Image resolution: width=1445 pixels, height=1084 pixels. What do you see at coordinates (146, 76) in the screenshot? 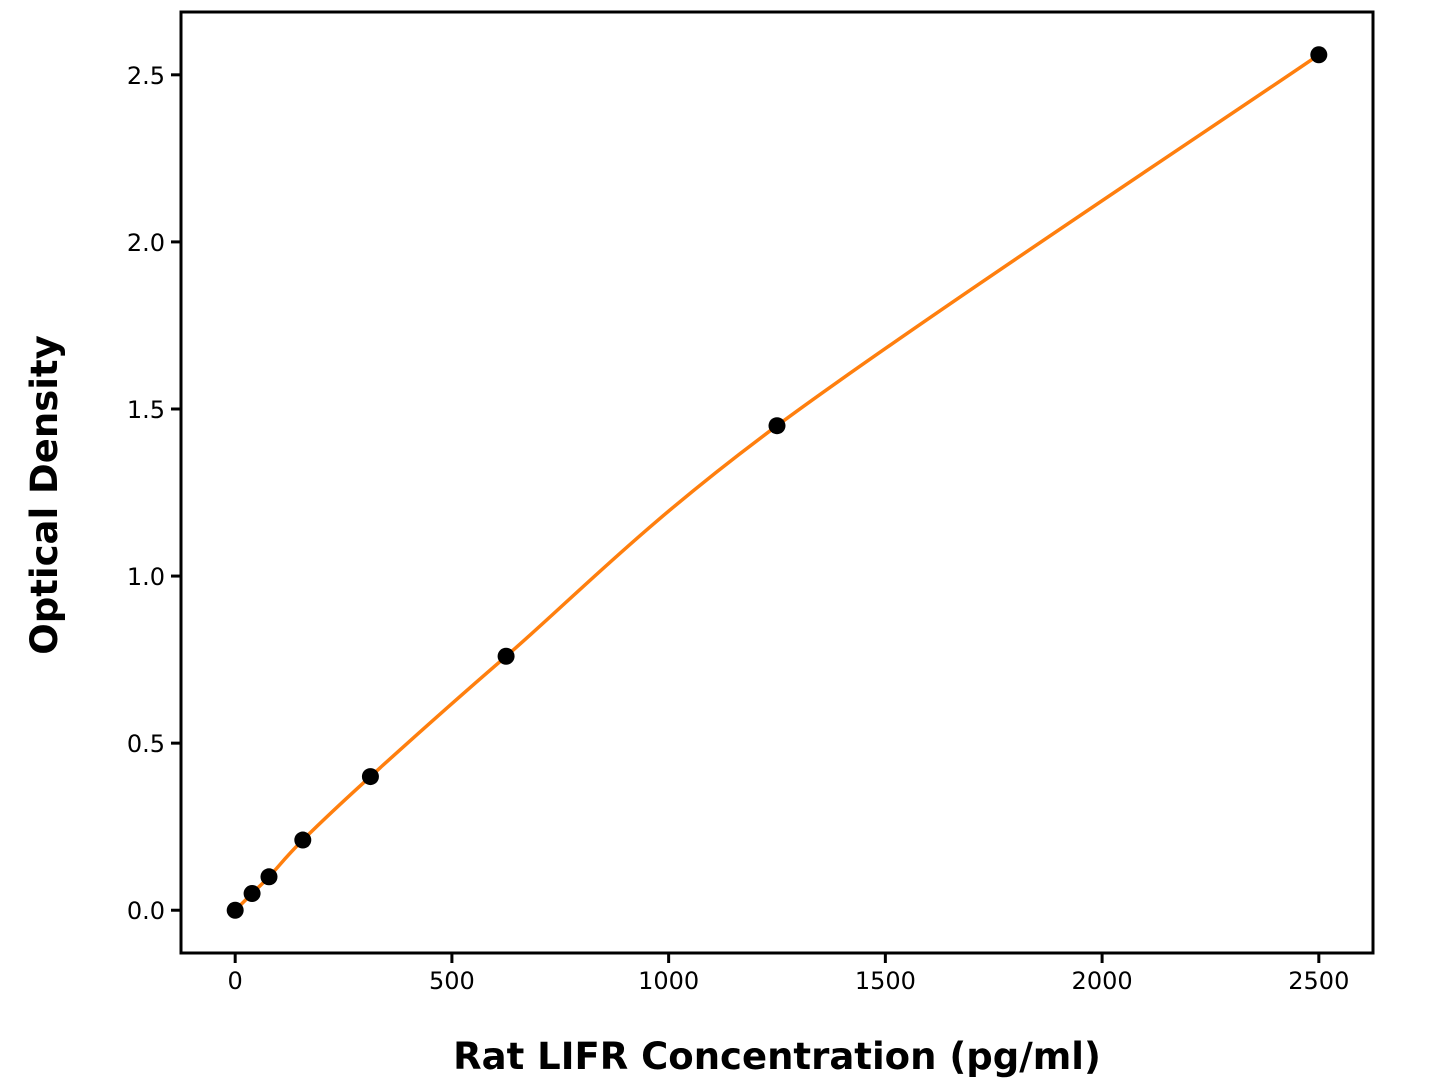
I see `y-tick-label: 2.5` at bounding box center [146, 76].